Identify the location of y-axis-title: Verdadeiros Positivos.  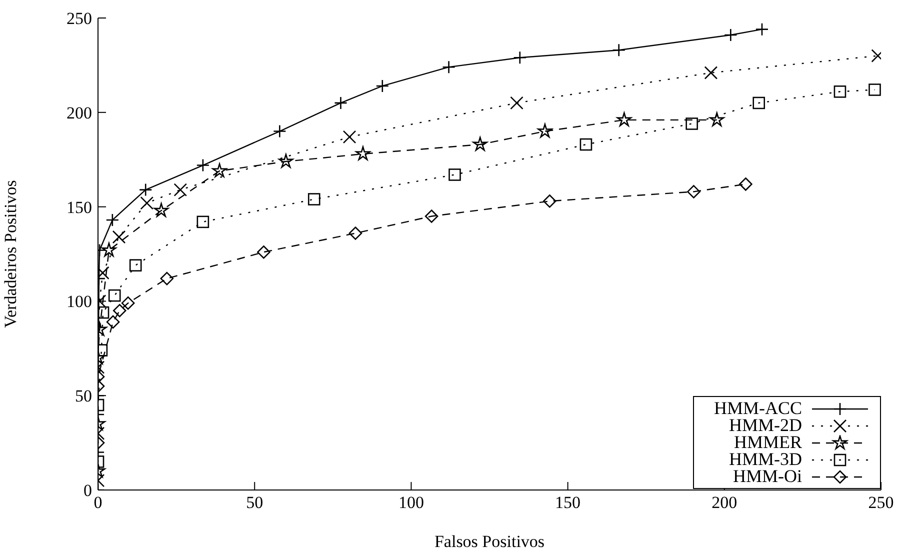
(10, 254).